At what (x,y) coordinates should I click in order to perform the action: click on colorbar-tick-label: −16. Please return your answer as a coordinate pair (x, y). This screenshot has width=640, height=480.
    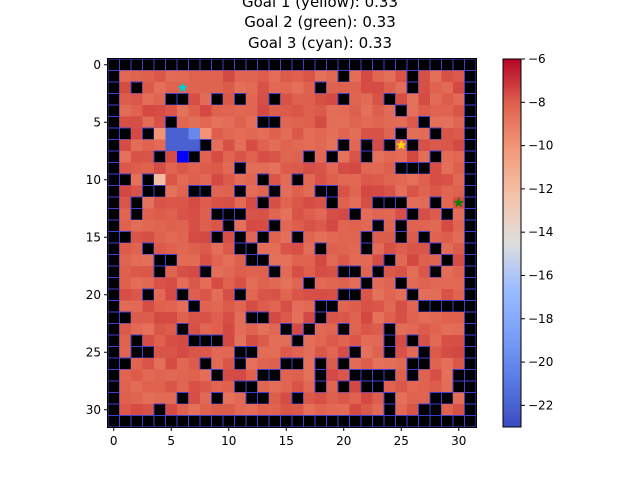
    Looking at the image, I should click on (540, 275).